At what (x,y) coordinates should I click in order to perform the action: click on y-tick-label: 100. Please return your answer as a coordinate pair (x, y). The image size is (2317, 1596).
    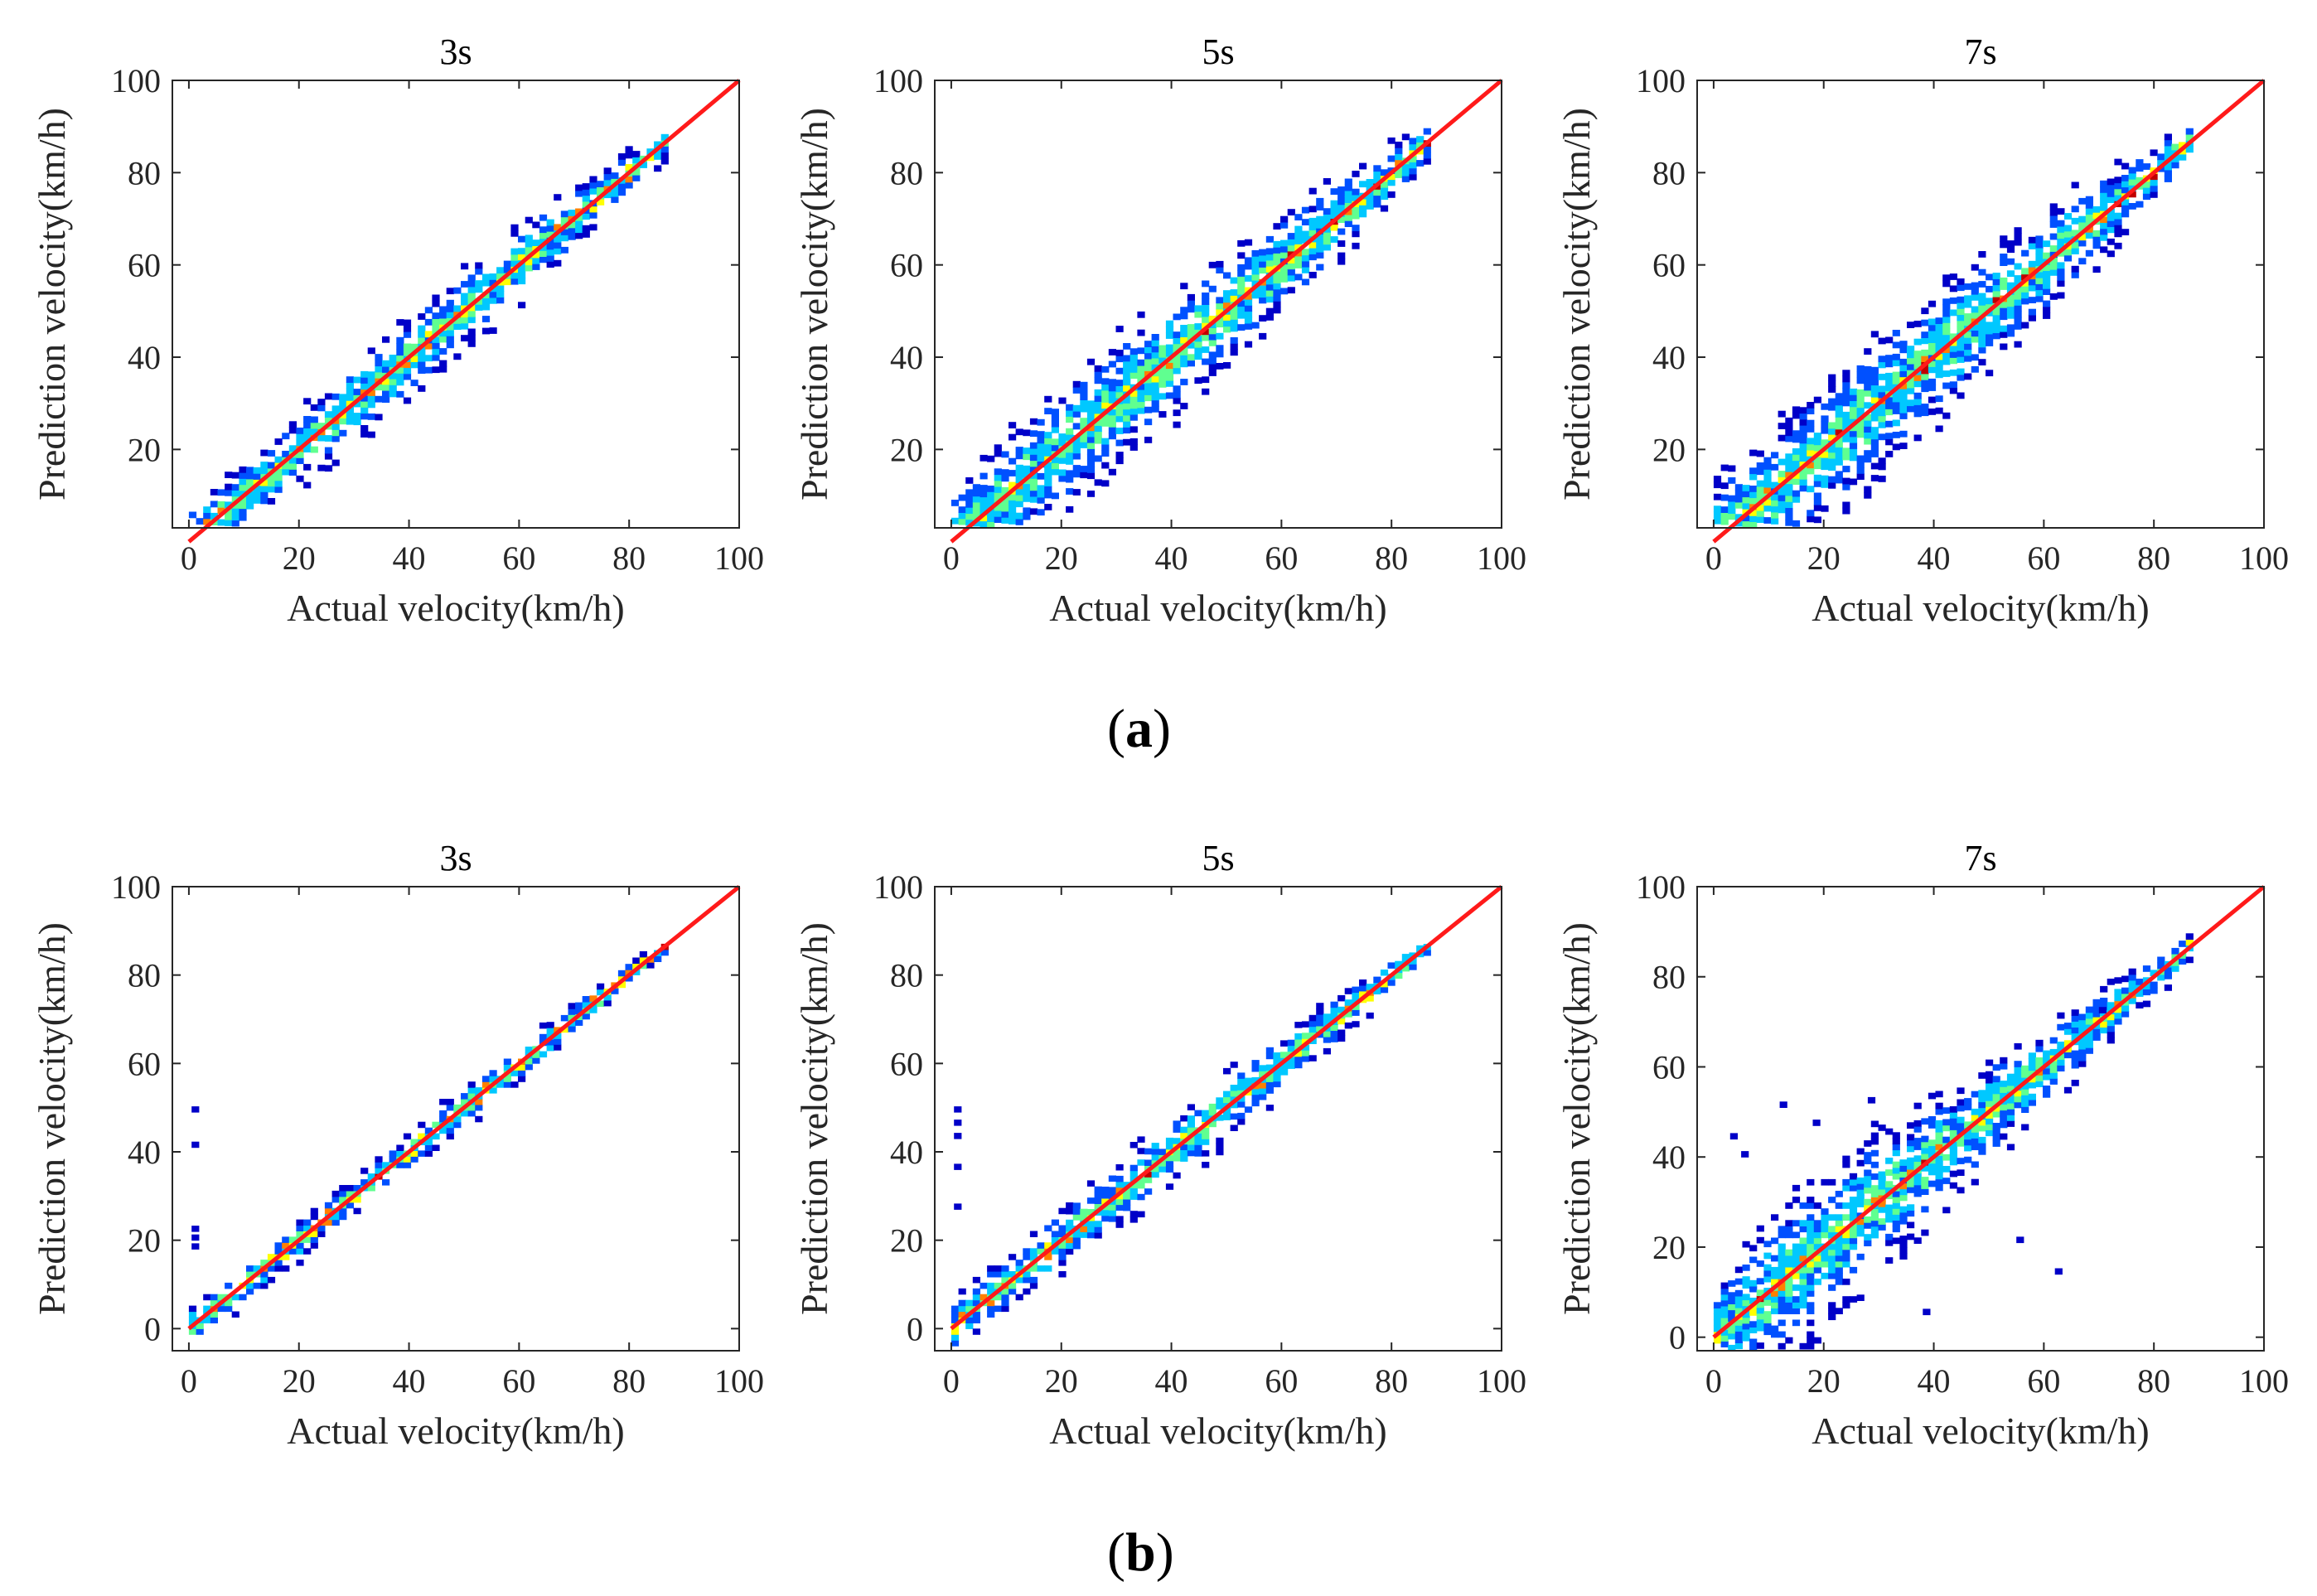
    Looking at the image, I should click on (898, 887).